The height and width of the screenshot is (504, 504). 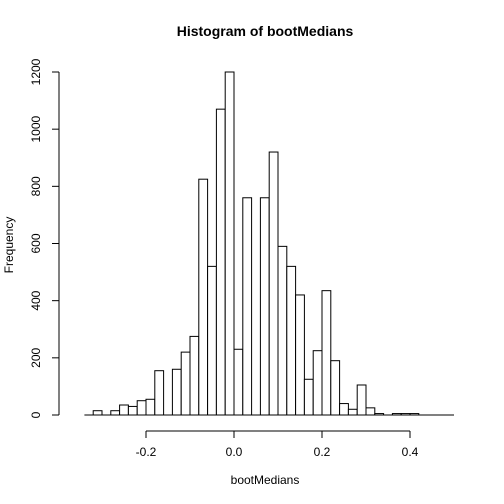 What do you see at coordinates (410, 452) in the screenshot?
I see `x-tick-label: 0.4` at bounding box center [410, 452].